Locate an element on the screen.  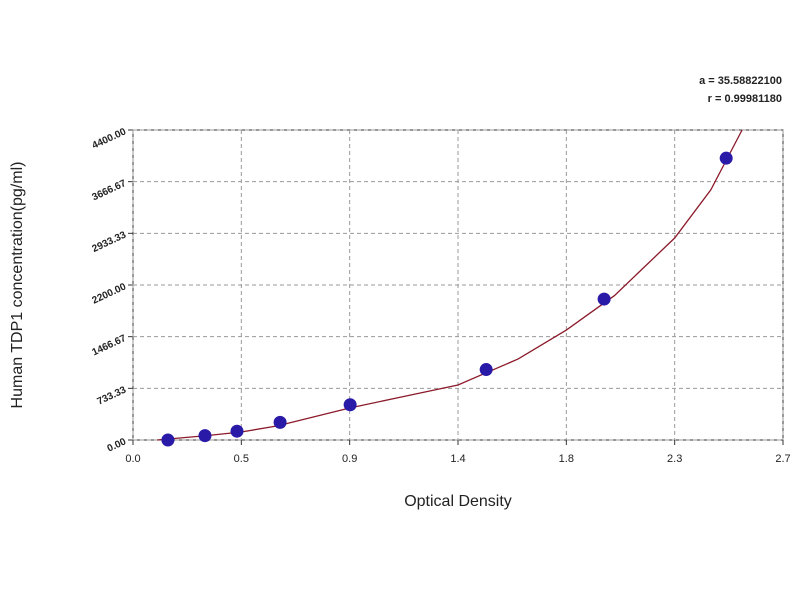
annotation: r = 0.99981180 is located at coordinates (745, 99).